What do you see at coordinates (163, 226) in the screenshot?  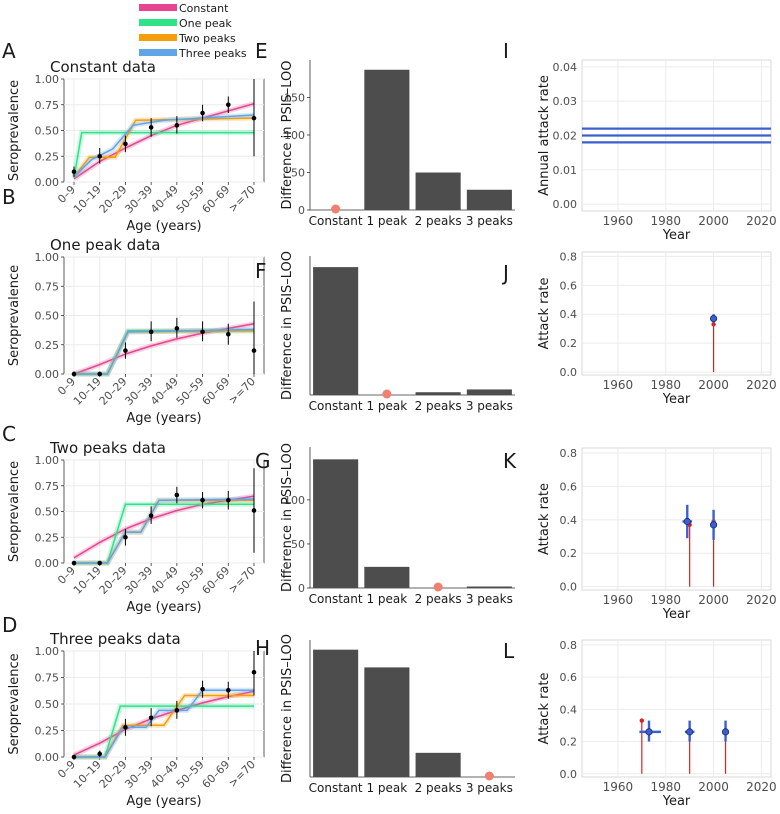 I see `x-axis-label-A: Age (years)` at bounding box center [163, 226].